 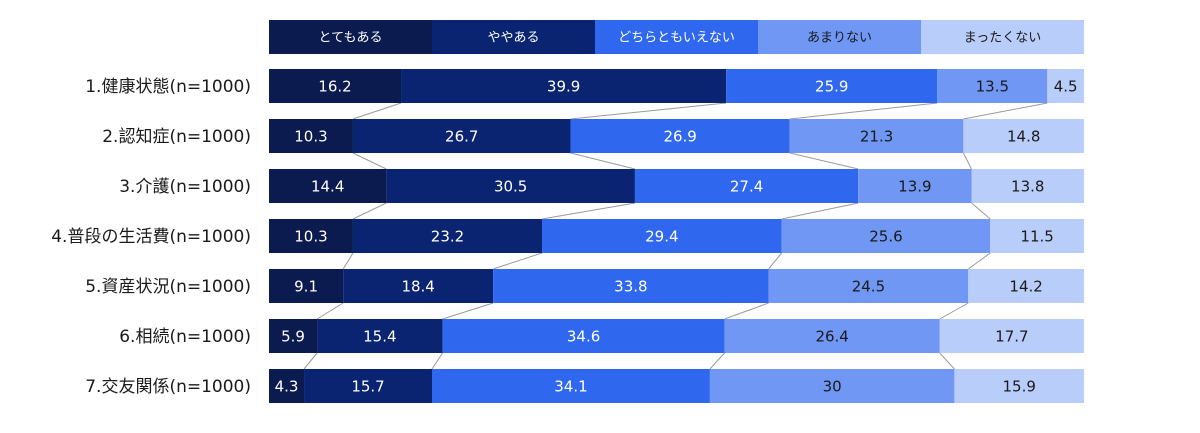 I want to click on bar-segment-row6-s3, so click(x=583, y=336).